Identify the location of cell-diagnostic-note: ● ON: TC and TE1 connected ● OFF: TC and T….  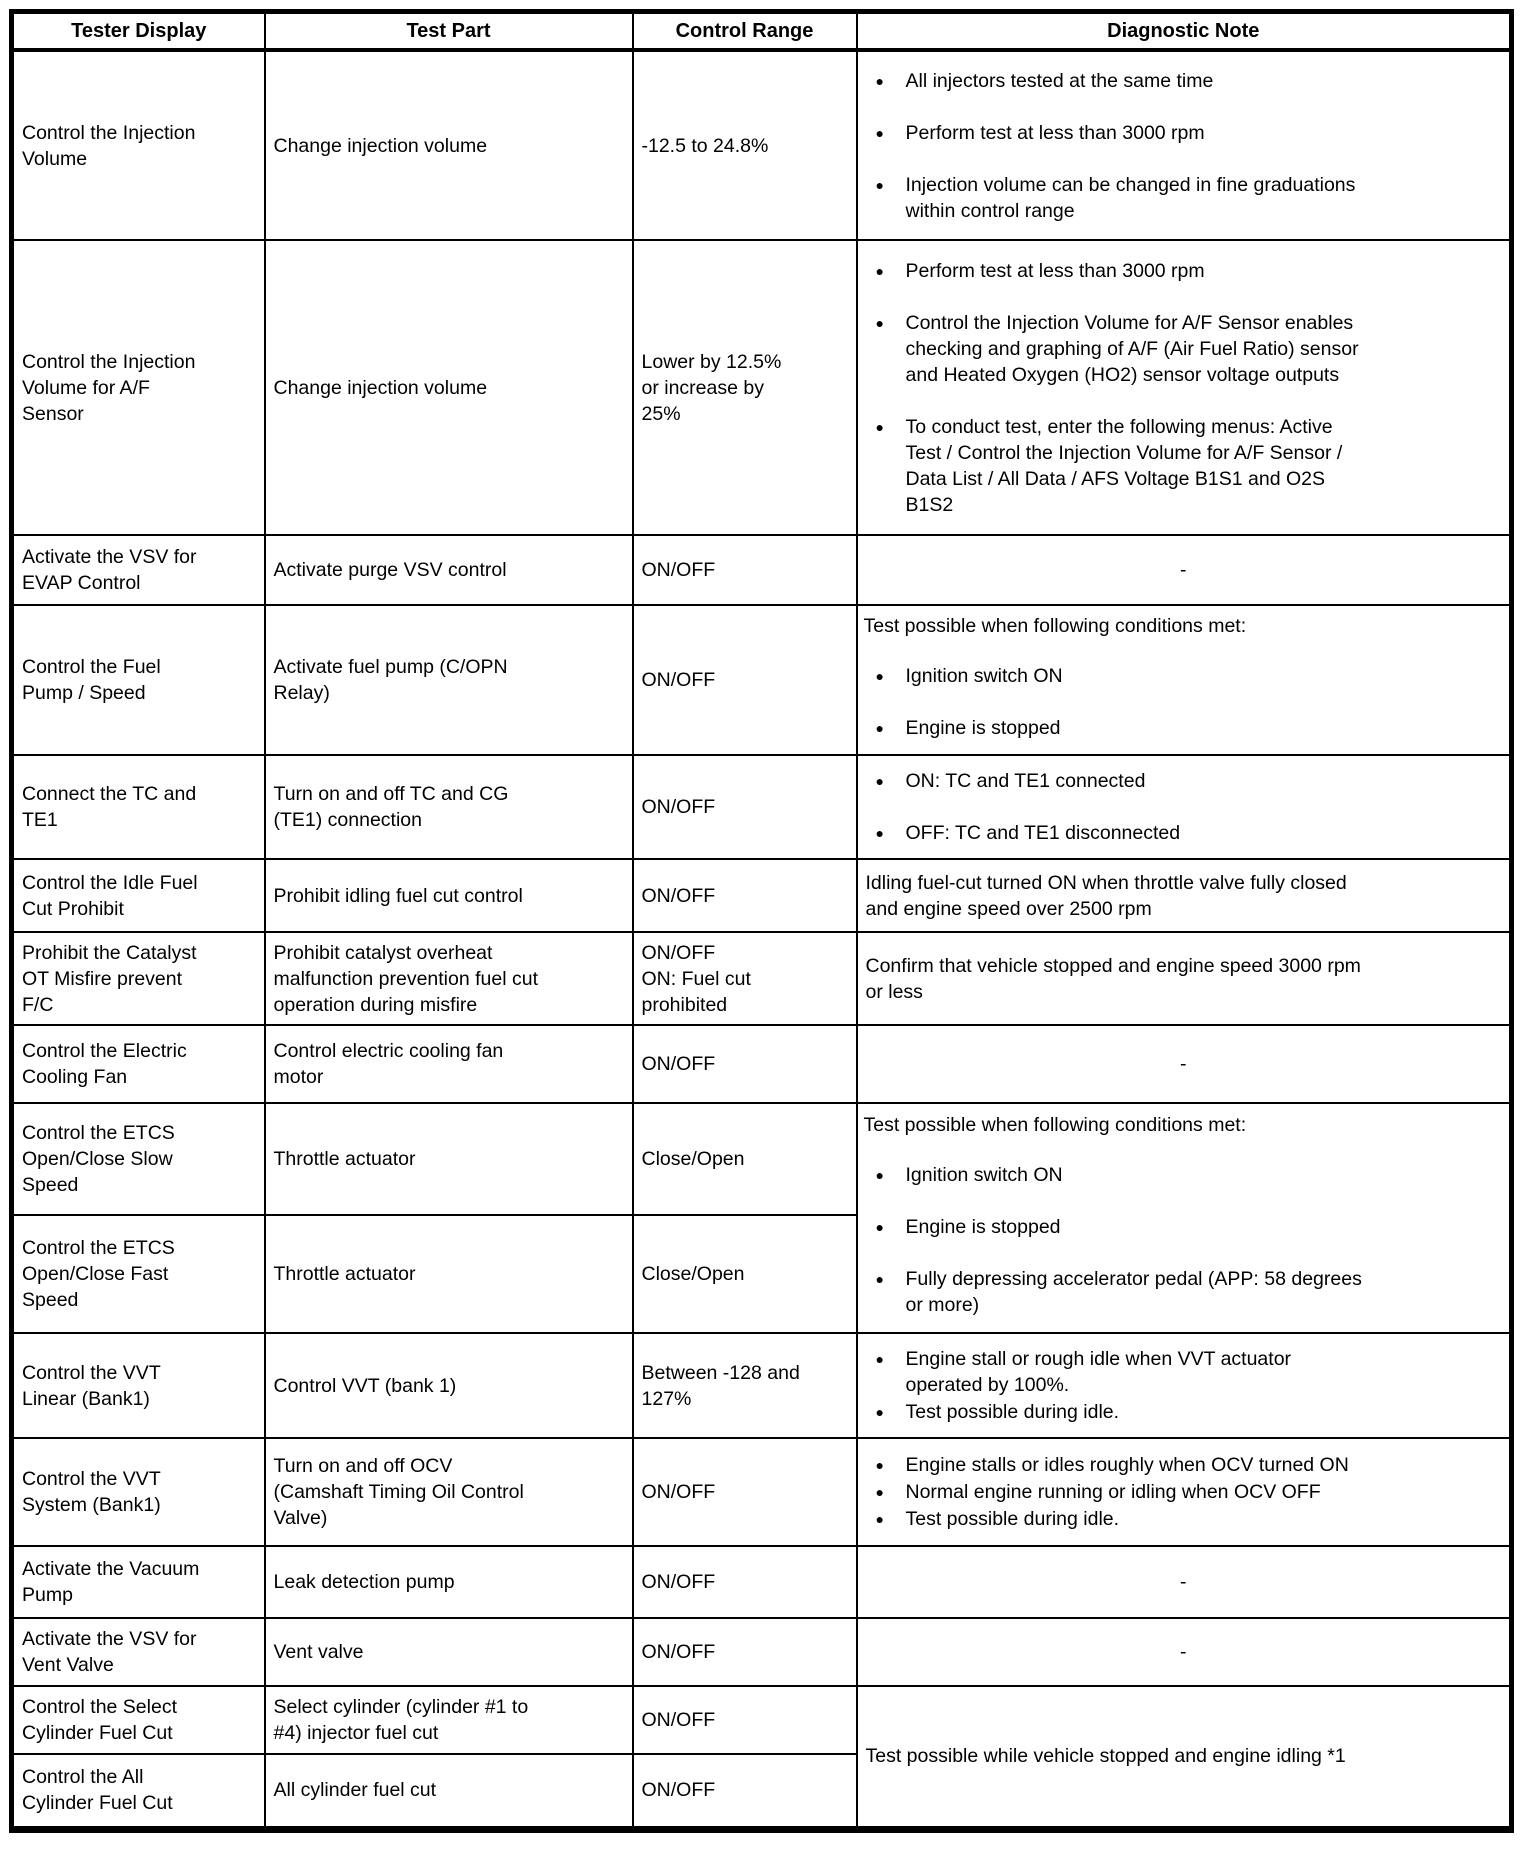
(1184, 807).